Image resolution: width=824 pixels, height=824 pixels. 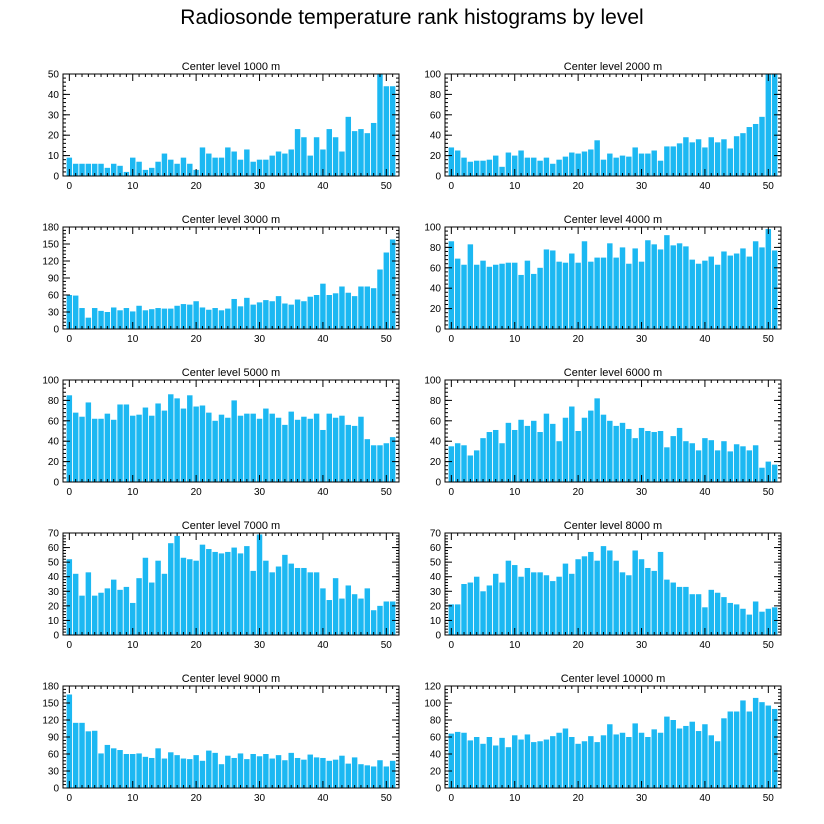 What do you see at coordinates (70, 492) in the screenshot?
I see `x-tick-label: 0` at bounding box center [70, 492].